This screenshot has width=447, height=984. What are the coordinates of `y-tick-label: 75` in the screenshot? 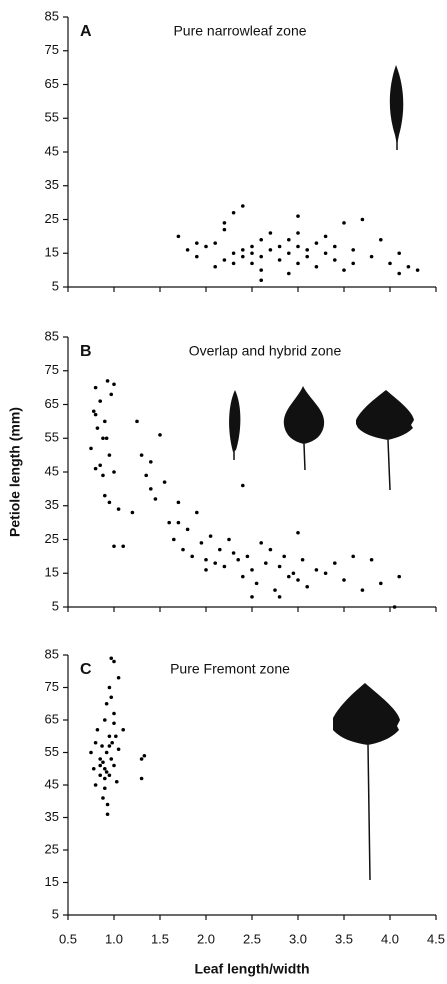 It's located at (52, 369).